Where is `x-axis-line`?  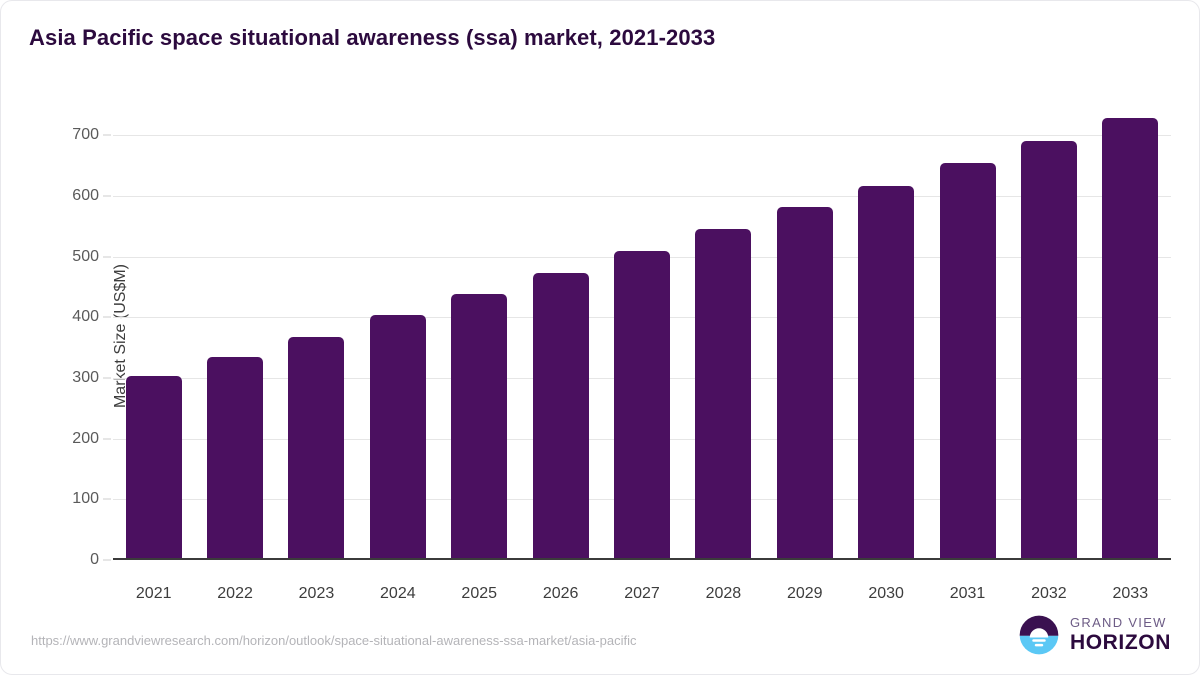 x-axis-line is located at coordinates (642, 559).